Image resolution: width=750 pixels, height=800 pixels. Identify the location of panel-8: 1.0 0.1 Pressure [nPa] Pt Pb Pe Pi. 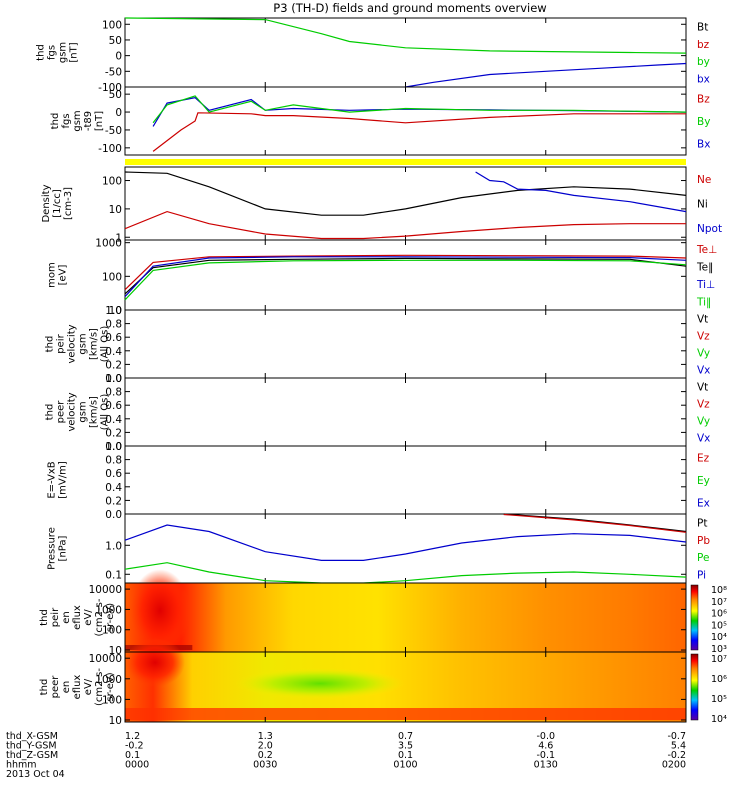
(378, 548).